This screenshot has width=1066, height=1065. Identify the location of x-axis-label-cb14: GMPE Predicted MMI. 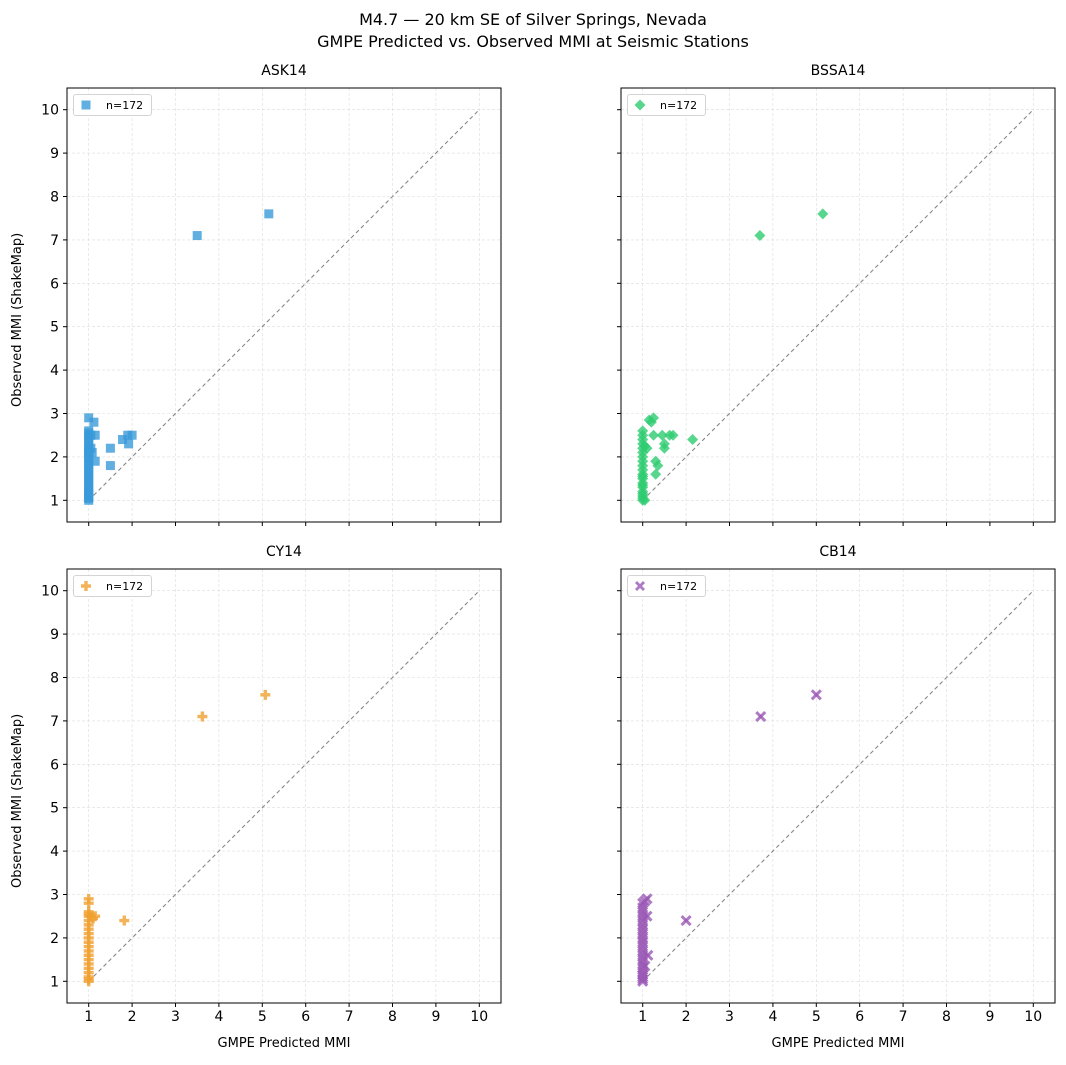
(838, 1043).